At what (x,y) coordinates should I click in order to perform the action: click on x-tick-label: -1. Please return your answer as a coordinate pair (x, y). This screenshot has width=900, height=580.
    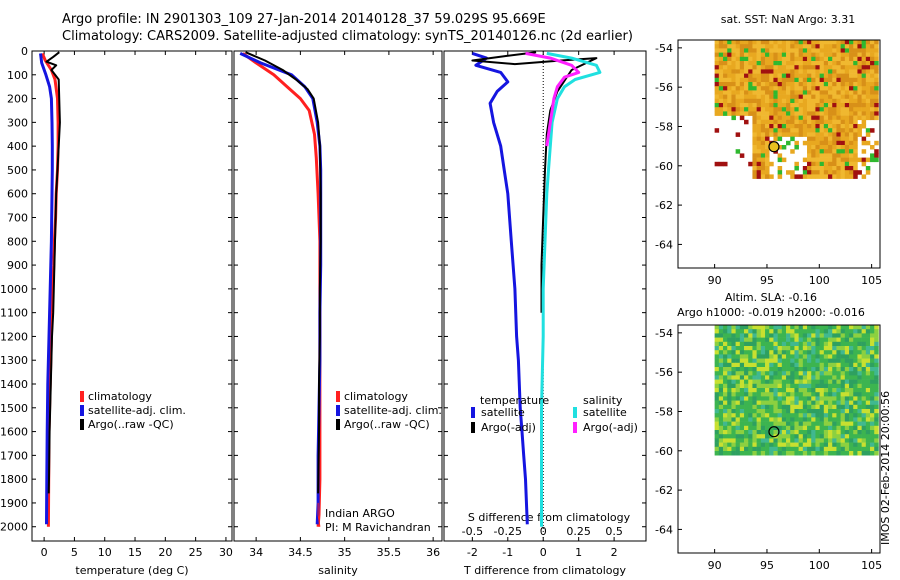
    Looking at the image, I should click on (507, 552).